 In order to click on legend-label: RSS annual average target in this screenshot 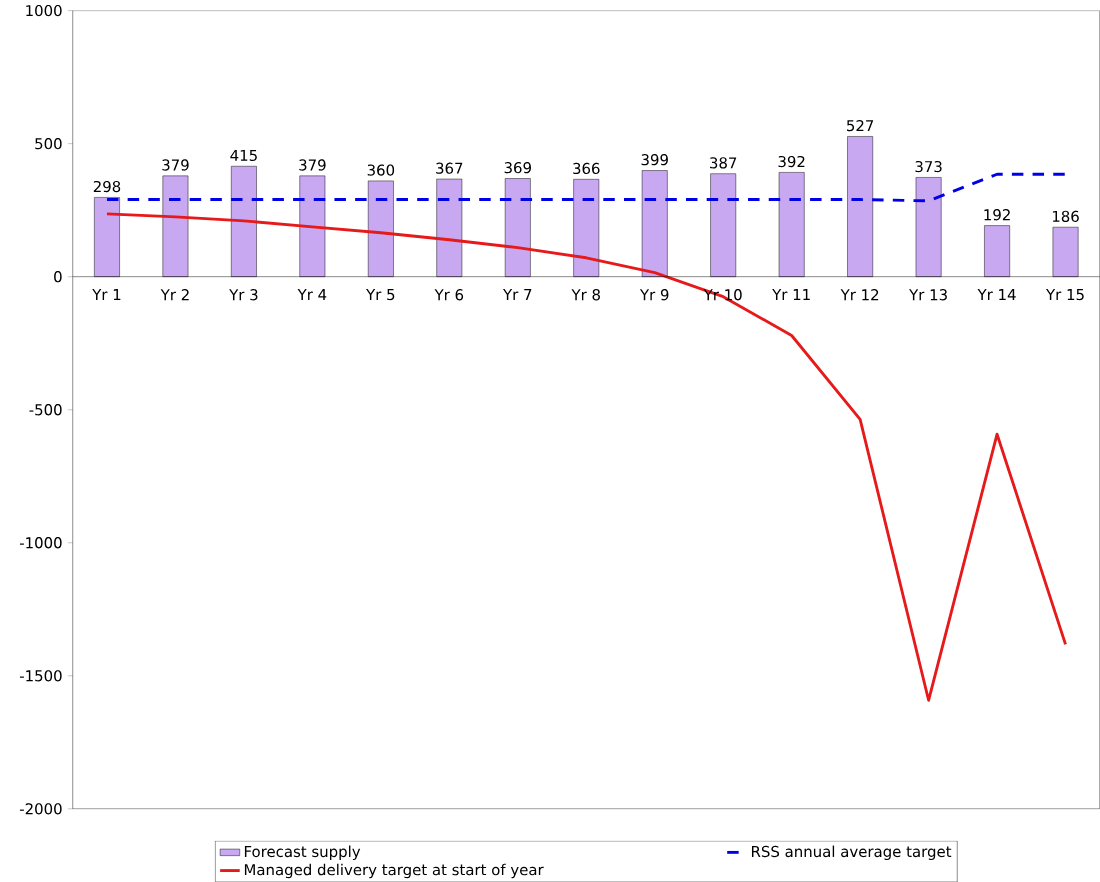, I will do `click(851, 852)`.